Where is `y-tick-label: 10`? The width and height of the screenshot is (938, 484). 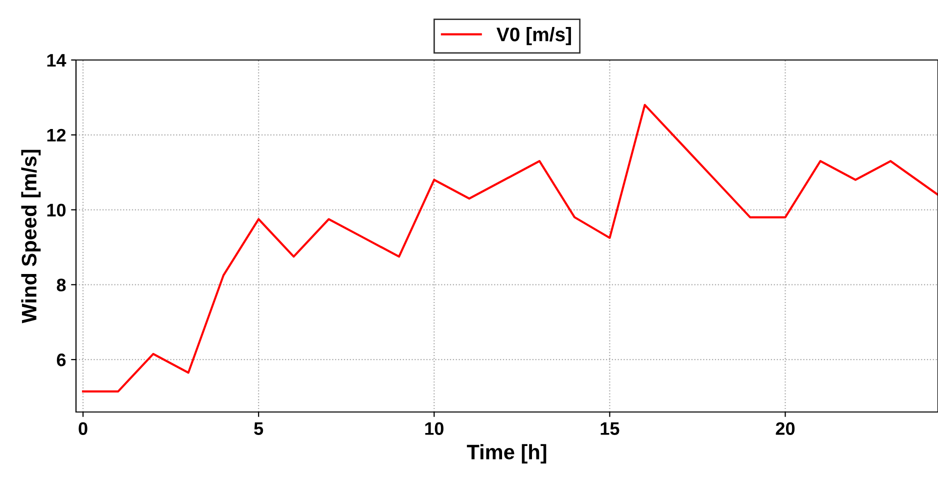 y-tick-label: 10 is located at coordinates (56, 210).